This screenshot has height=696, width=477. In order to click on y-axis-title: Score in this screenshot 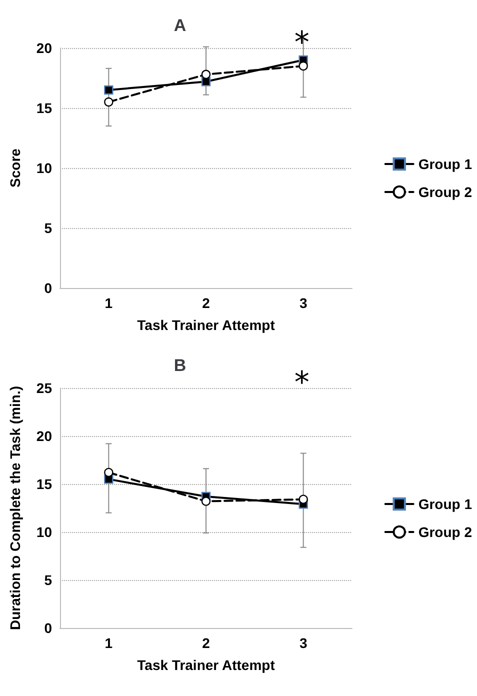, I will do `click(15, 168)`.